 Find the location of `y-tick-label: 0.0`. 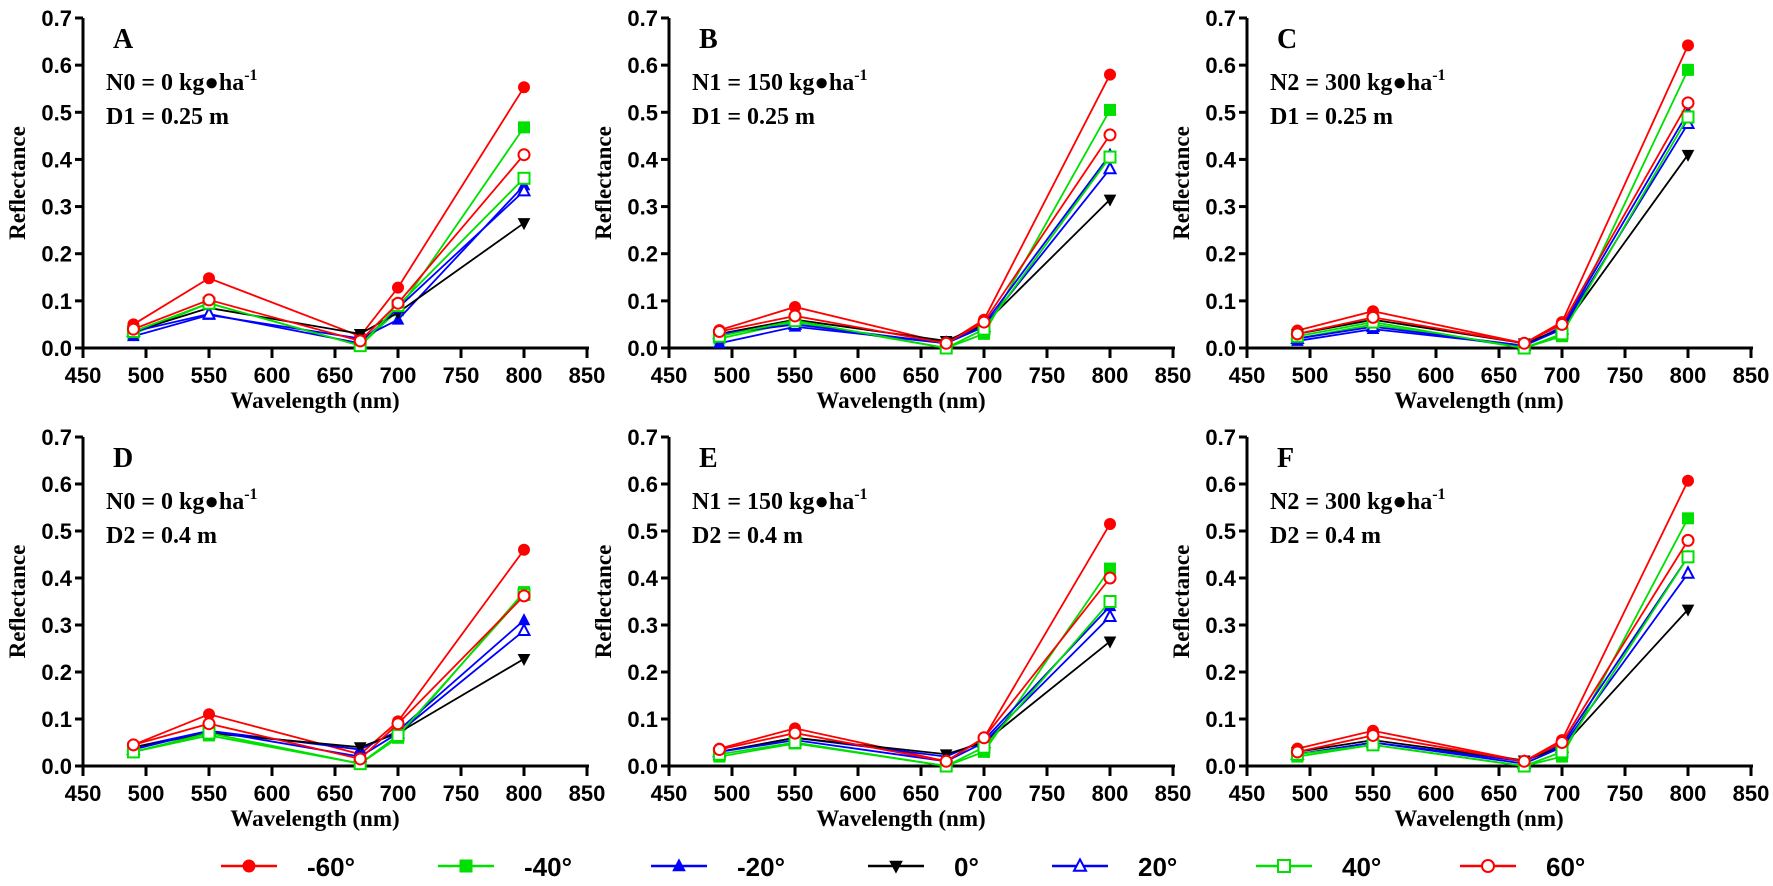

y-tick-label: 0.0 is located at coordinates (56, 766).